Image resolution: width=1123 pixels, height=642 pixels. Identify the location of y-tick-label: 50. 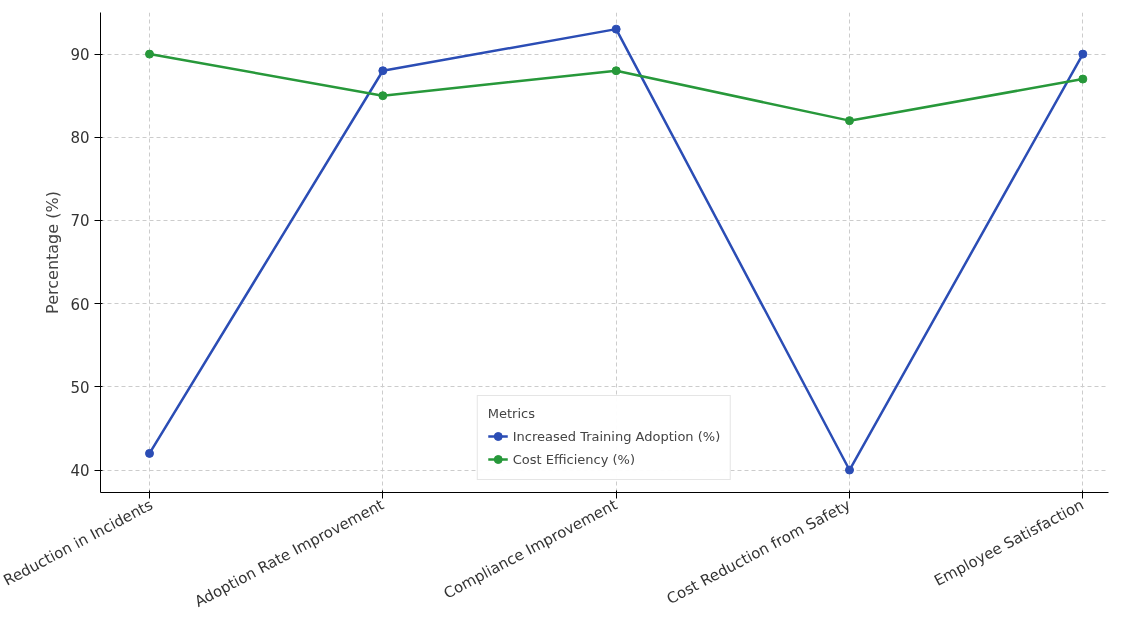
(80, 387).